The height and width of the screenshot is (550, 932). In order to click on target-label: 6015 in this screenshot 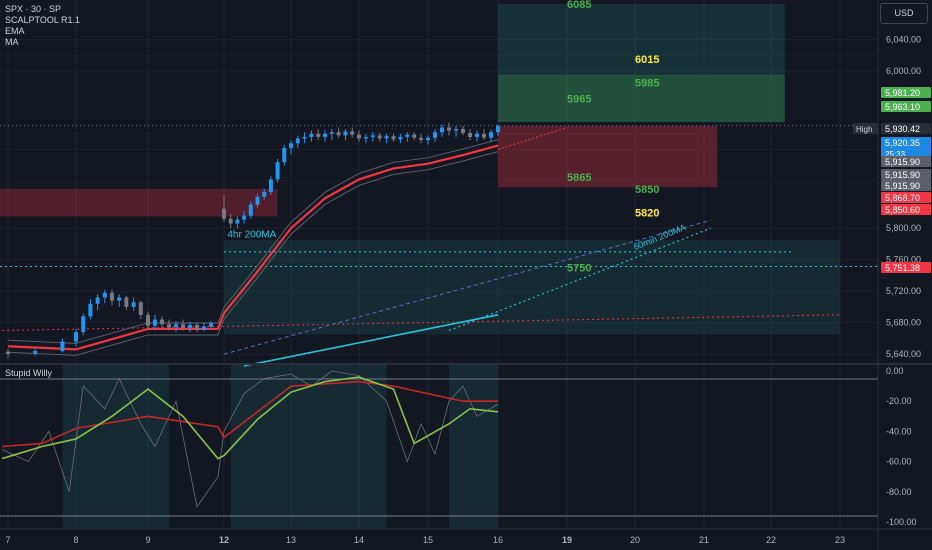, I will do `click(647, 60)`.